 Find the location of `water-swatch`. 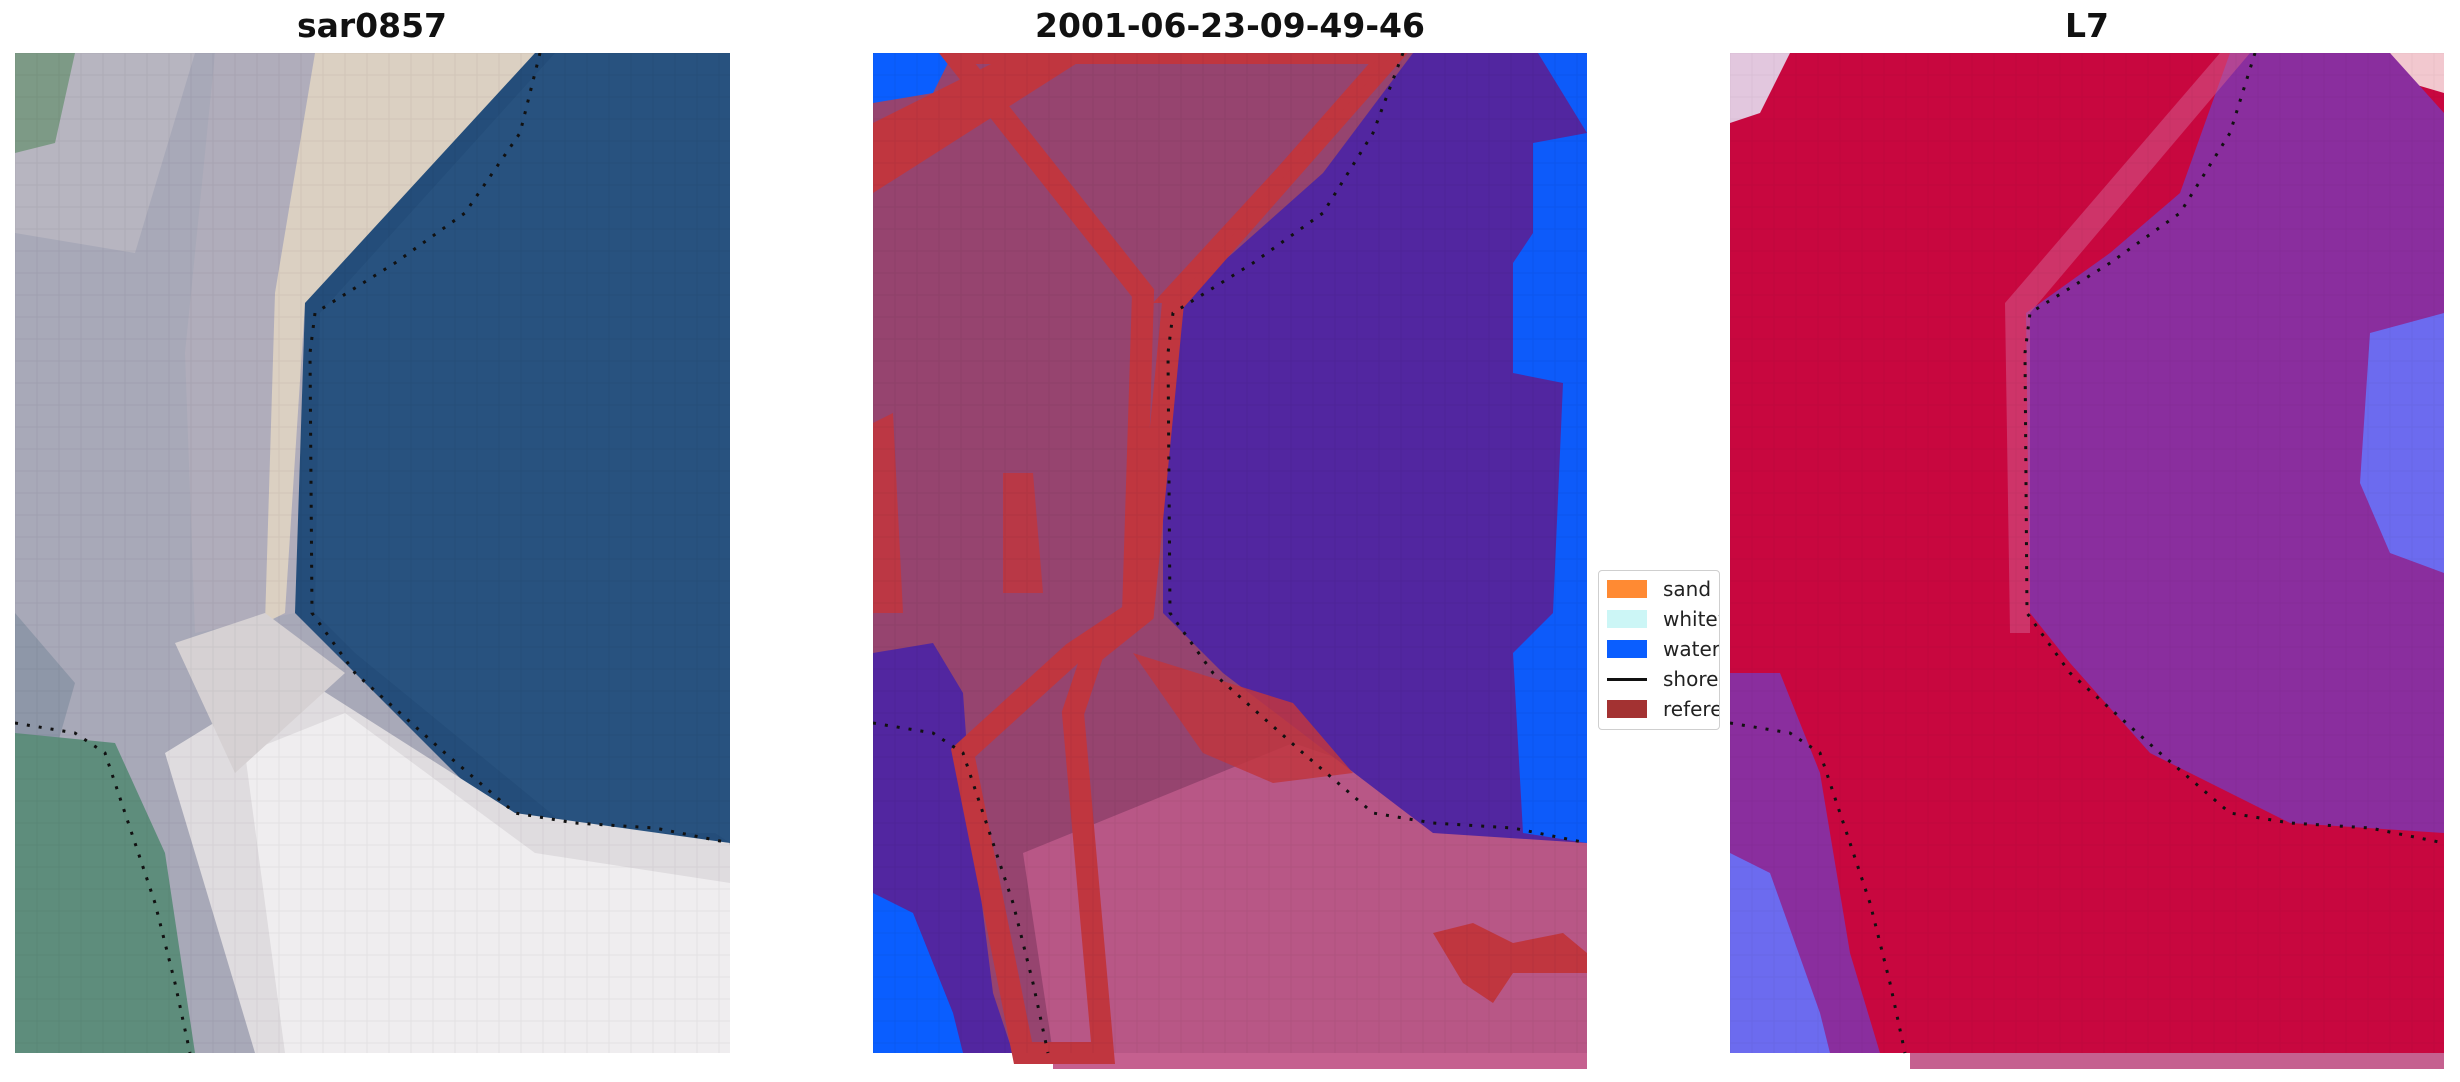

water-swatch is located at coordinates (1627, 649).